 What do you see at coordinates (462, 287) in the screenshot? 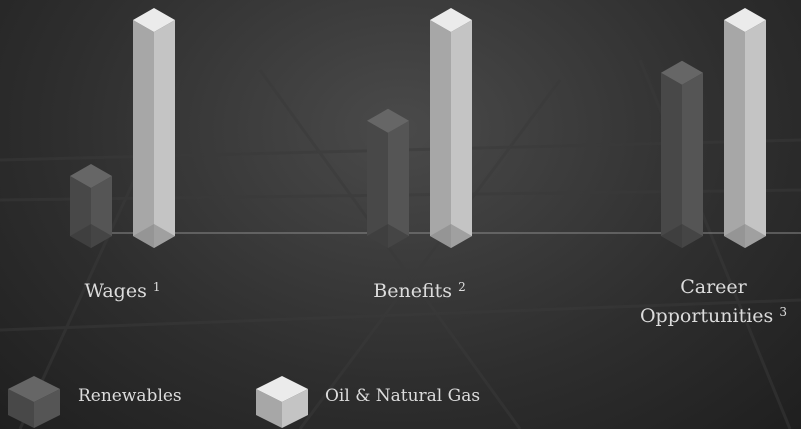
I see `footnote-marker: 2` at bounding box center [462, 287].